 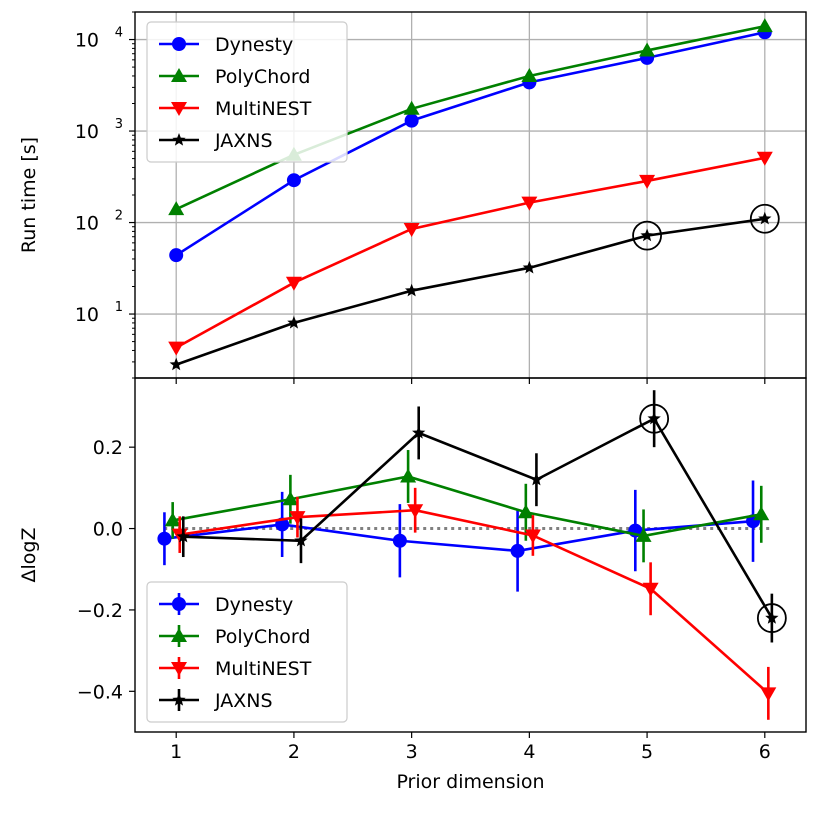 I want to click on y-axis-label: Run time [s], so click(x=29, y=195).